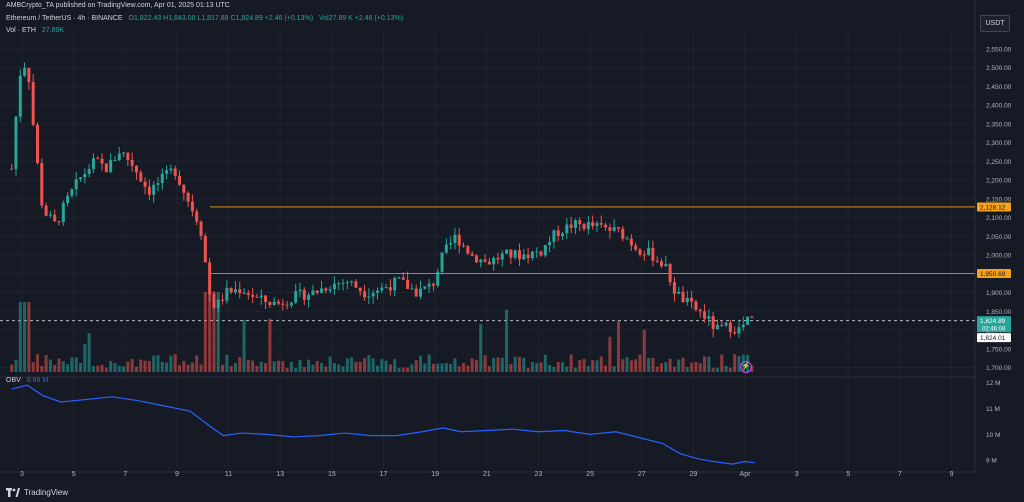 The image size is (1024, 502). I want to click on time-tick-label: 27, so click(642, 474).